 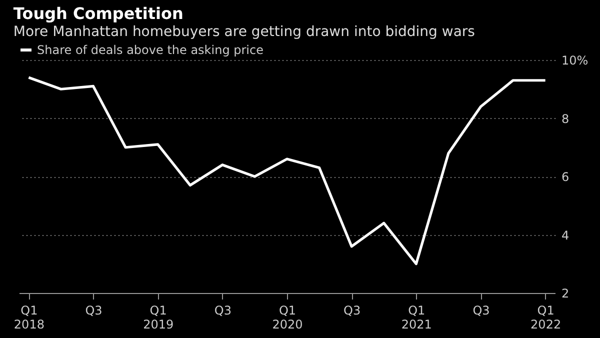 I want to click on x-tick-label: Q1 2021, so click(x=416, y=318).